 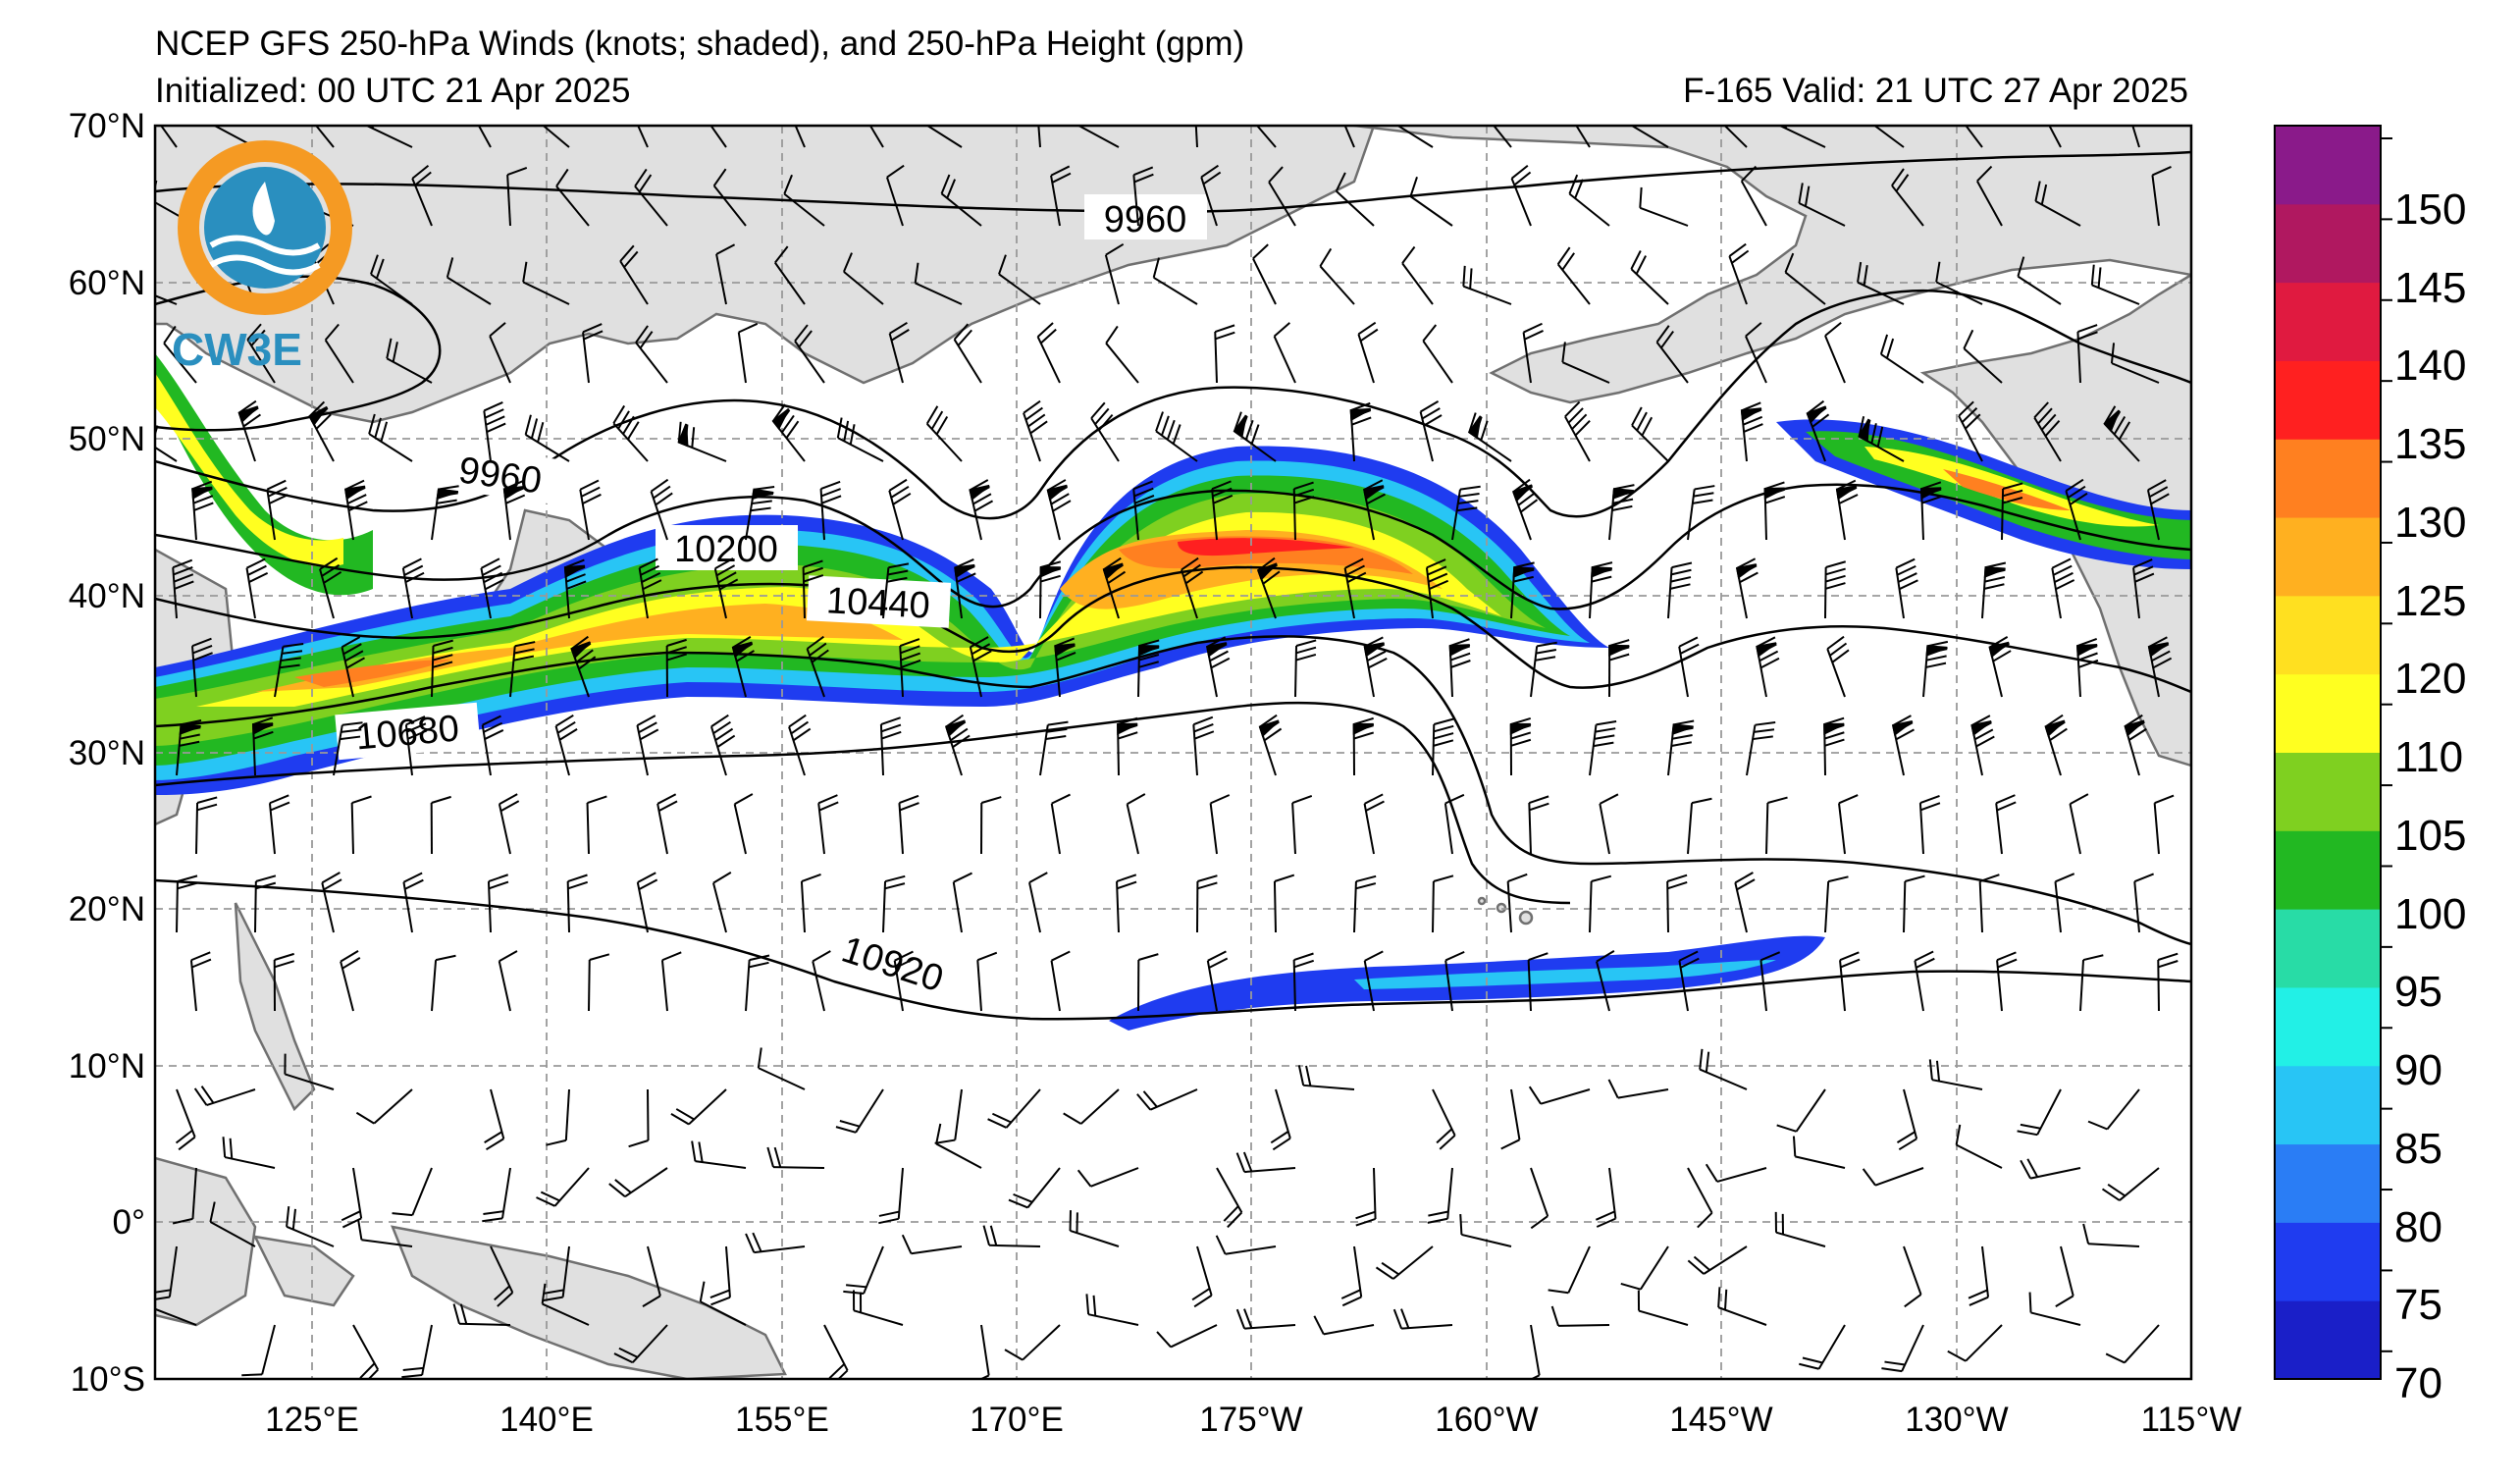 I want to click on lat-label: 10°N, so click(x=107, y=1067).